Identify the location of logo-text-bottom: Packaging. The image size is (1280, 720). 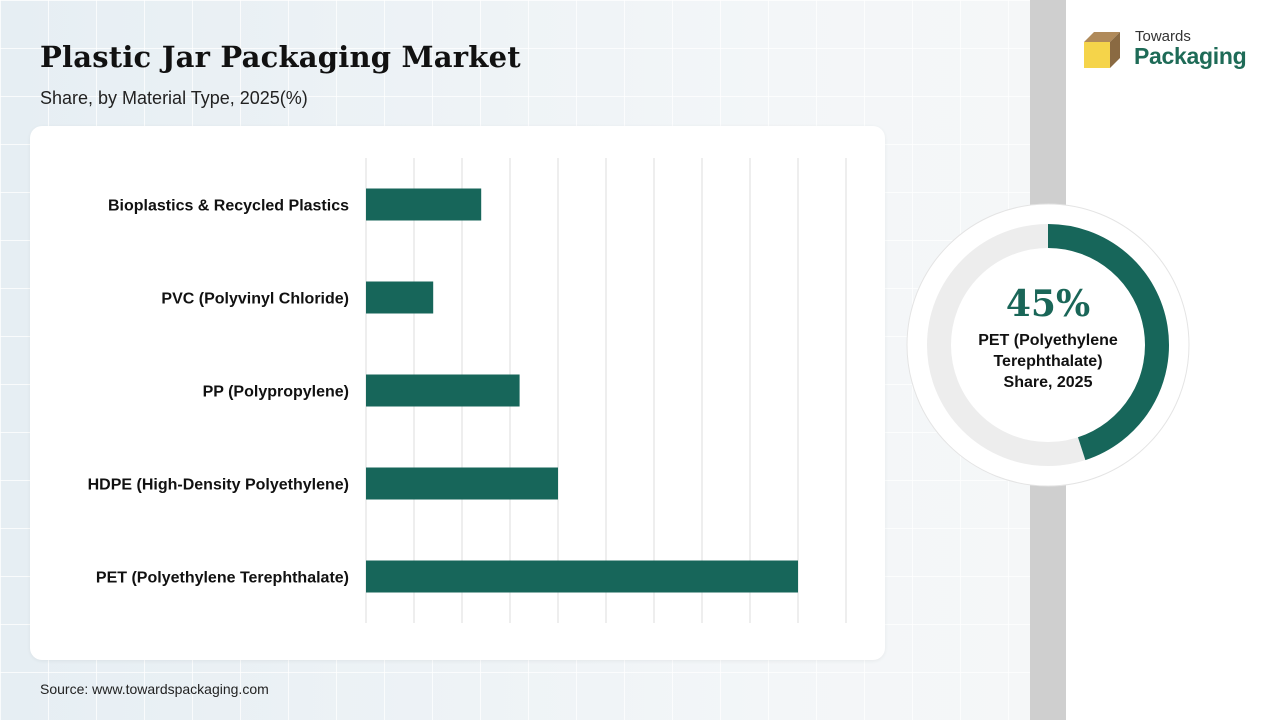
(1190, 56).